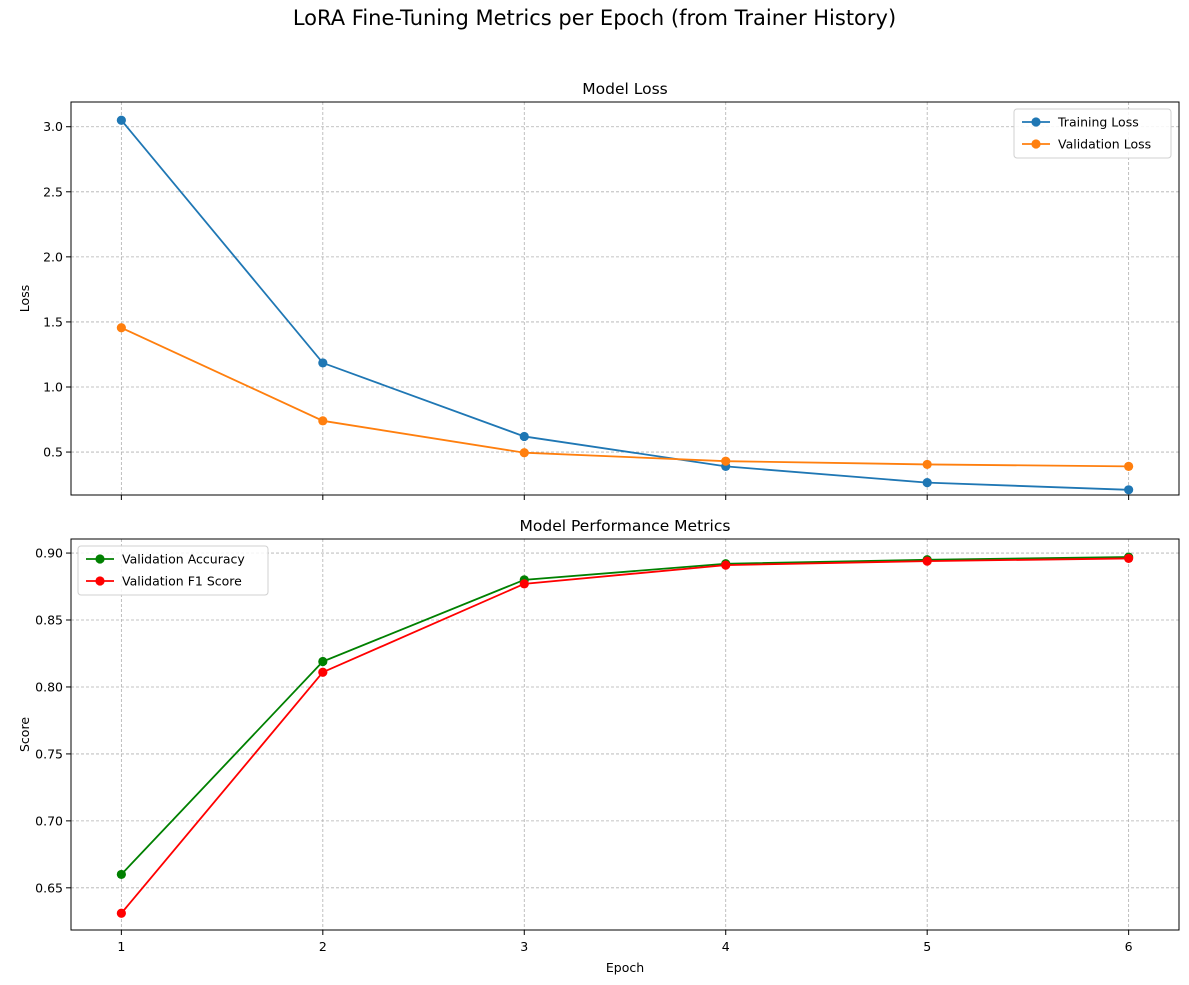  Describe the element at coordinates (1129, 946) in the screenshot. I see `x-tick-label: 6` at that location.